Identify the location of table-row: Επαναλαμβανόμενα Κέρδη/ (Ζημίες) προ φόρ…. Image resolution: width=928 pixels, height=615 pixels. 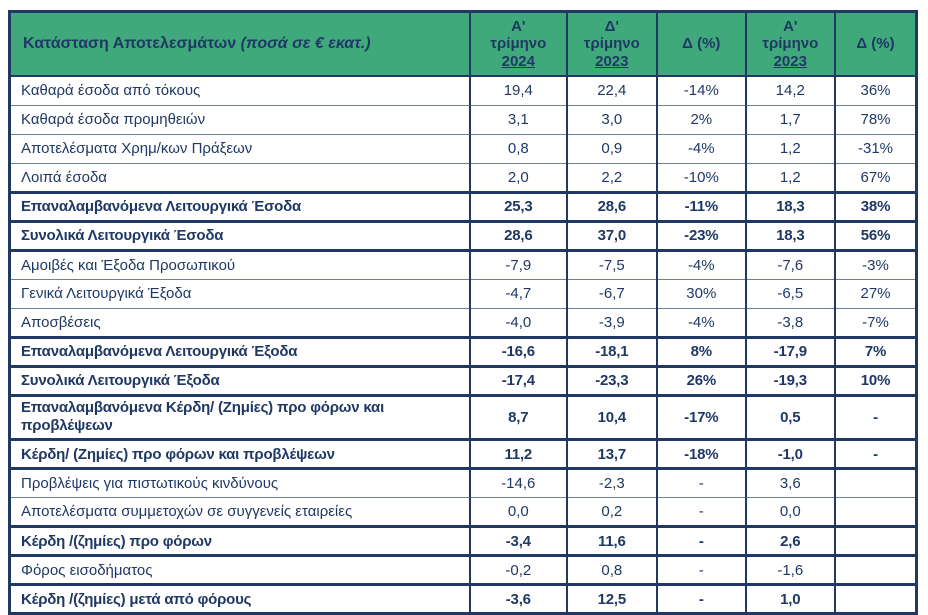
(463, 417).